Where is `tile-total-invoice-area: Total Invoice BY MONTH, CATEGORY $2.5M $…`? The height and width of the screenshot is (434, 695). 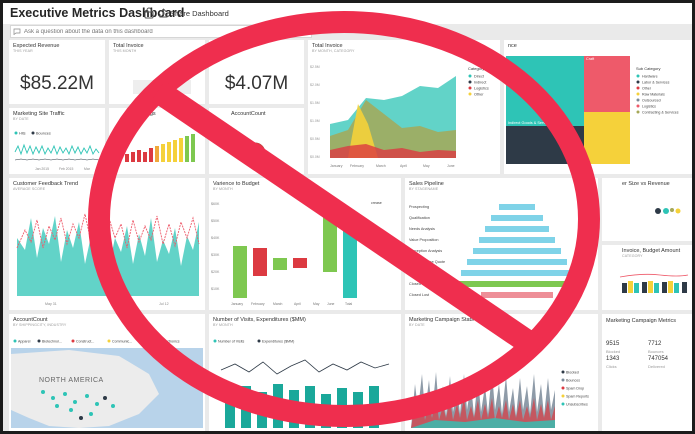
tile-total-invoice-area: Total Invoice BY MONTH, CATEGORY $2.5M $… is located at coordinates (404, 107).